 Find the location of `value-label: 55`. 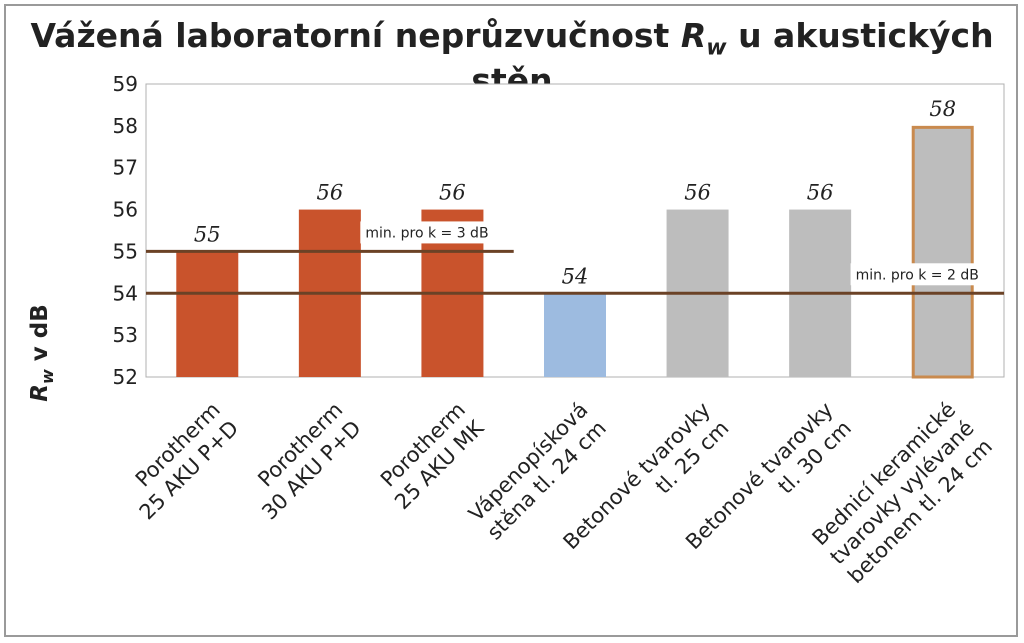

value-label: 55 is located at coordinates (207, 234).